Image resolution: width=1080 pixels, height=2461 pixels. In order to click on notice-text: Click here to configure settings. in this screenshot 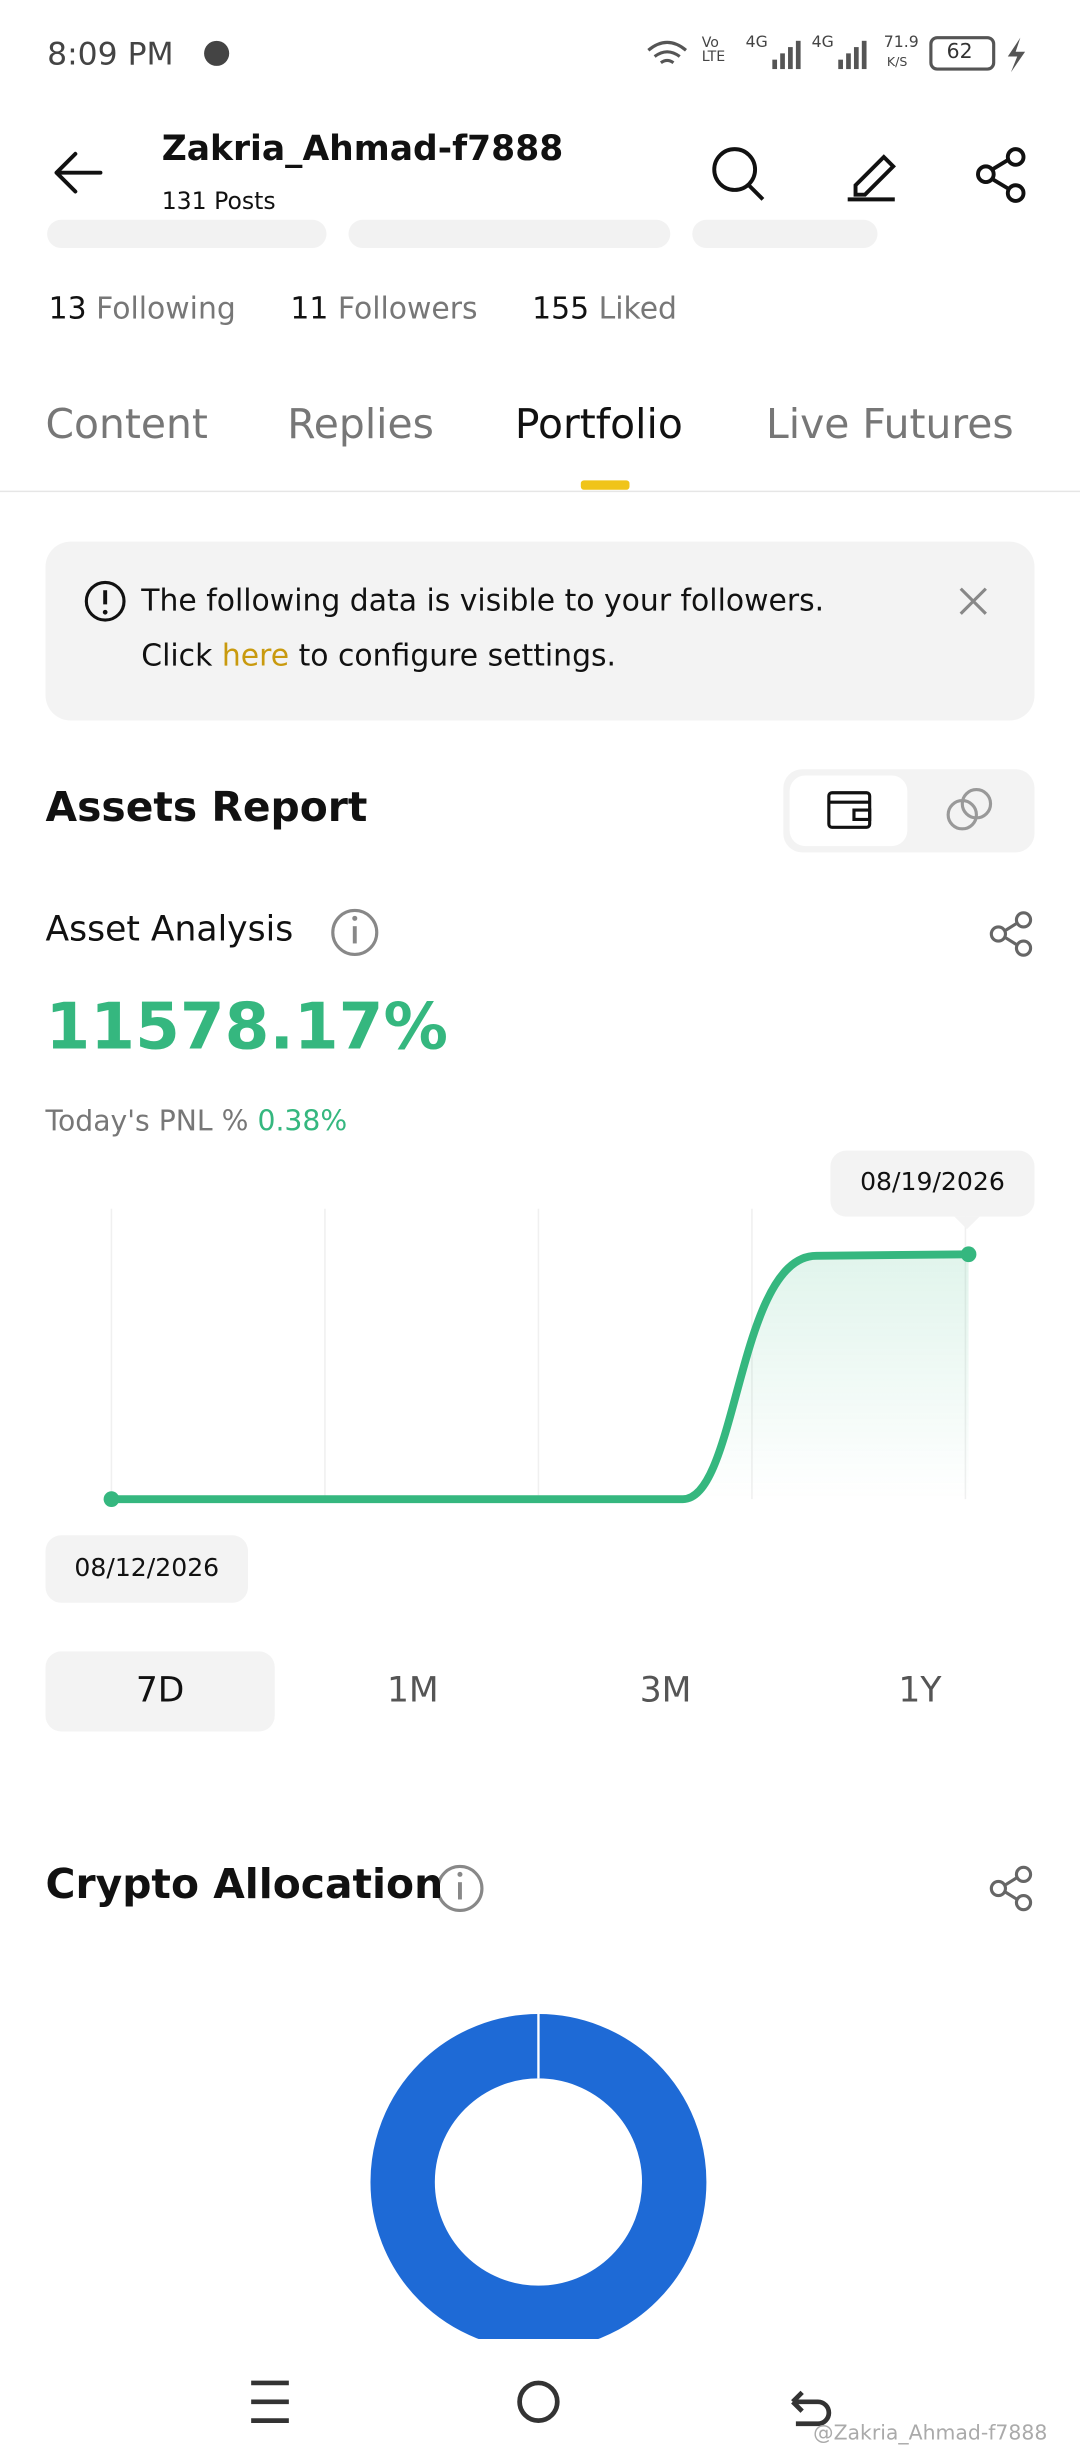, I will do `click(378, 656)`.